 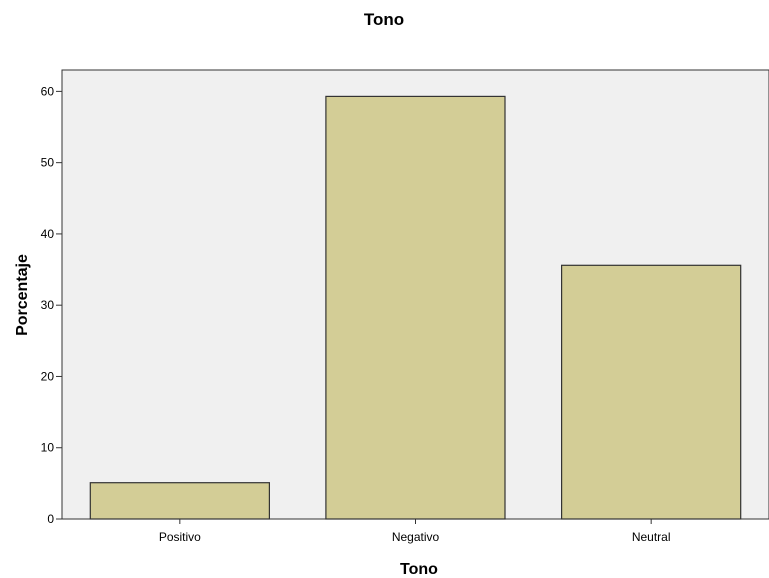 I want to click on bar-neutral, so click(x=651, y=392).